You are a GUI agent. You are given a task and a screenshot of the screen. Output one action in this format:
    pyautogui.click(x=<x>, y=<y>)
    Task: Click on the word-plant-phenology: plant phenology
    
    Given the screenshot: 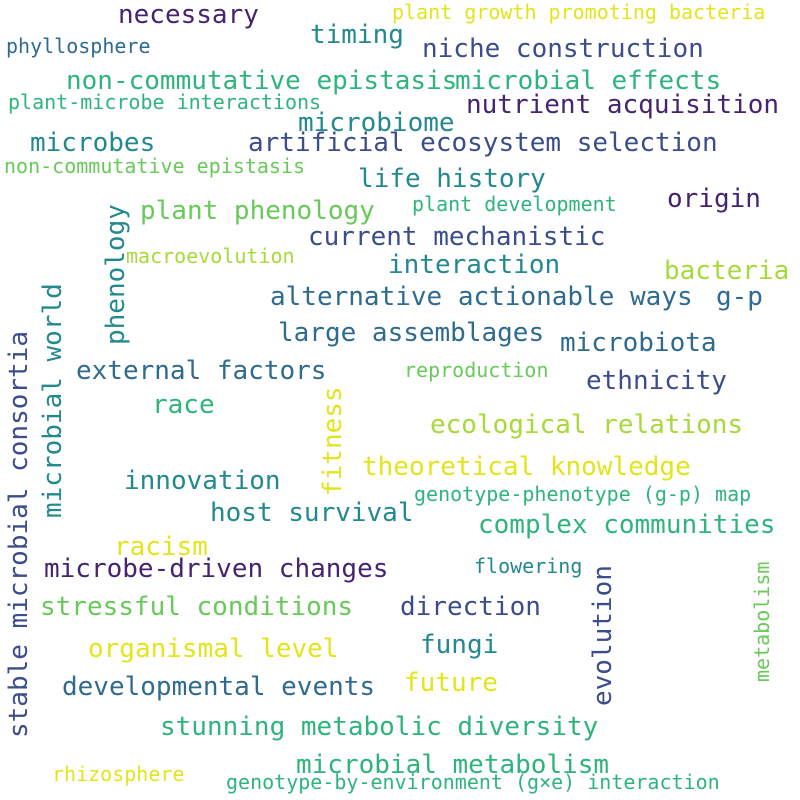 What is the action you would take?
    pyautogui.click(x=257, y=211)
    